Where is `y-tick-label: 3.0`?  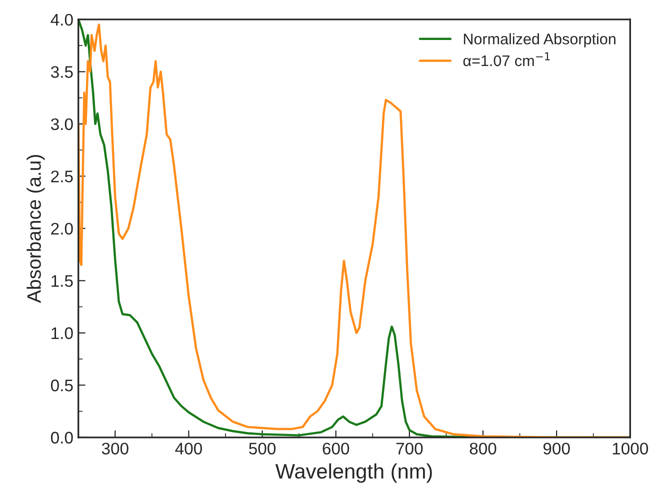
y-tick-label: 3.0 is located at coordinates (61, 124).